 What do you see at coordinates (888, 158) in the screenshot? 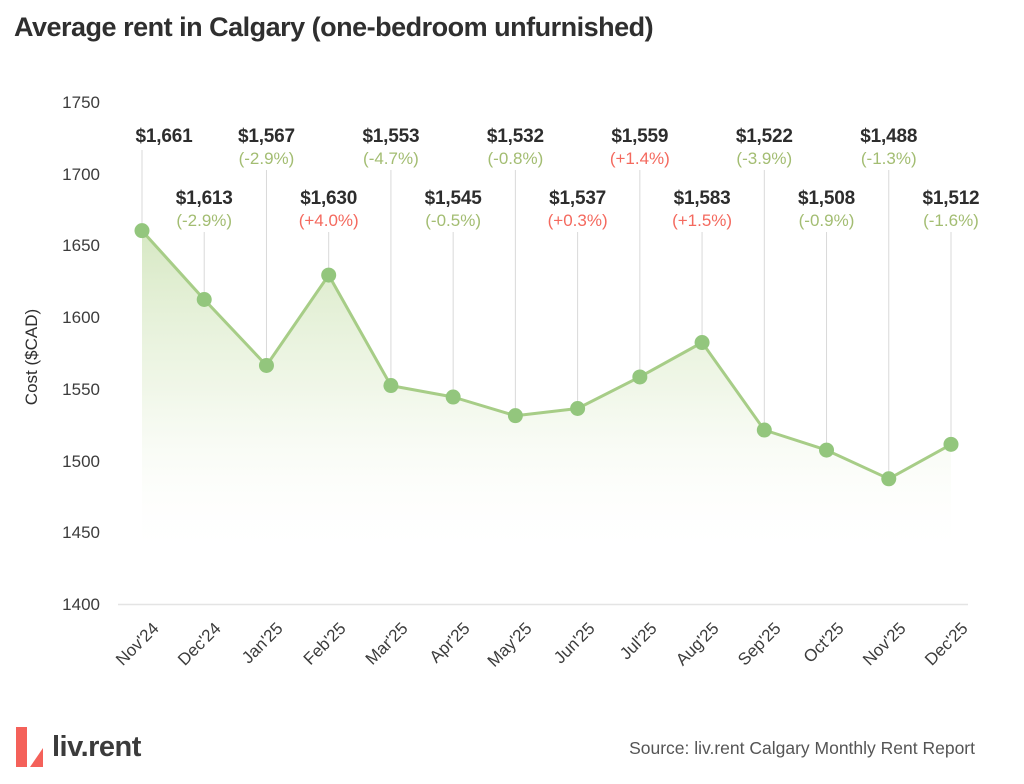
I see `point-percent-label: (-1.3%)` at bounding box center [888, 158].